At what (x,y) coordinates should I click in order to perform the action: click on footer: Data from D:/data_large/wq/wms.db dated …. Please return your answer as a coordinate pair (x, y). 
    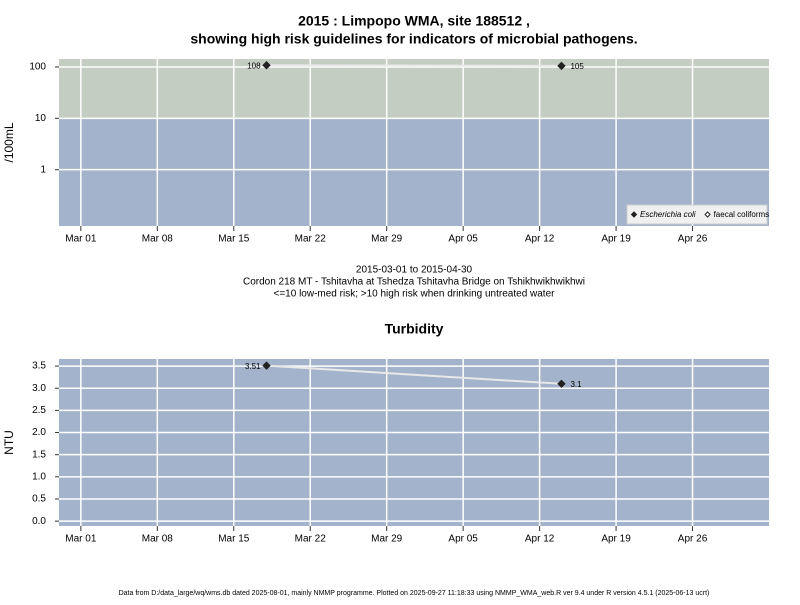
    Looking at the image, I should click on (414, 593).